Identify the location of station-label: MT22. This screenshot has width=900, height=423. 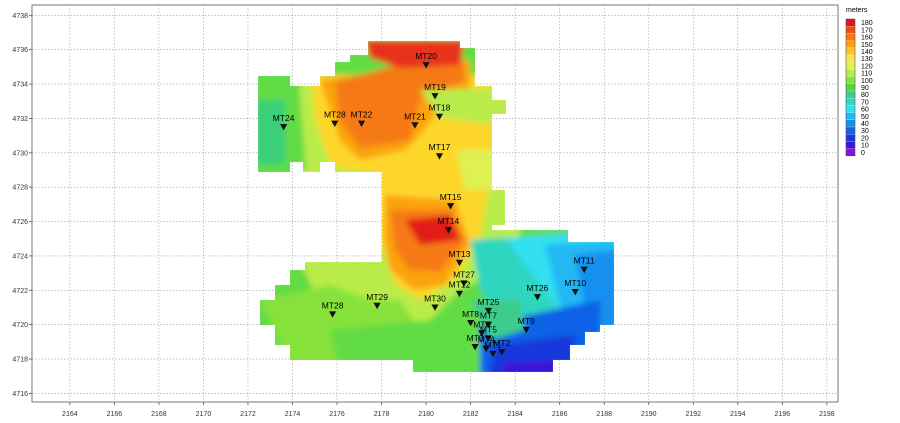
(362, 115).